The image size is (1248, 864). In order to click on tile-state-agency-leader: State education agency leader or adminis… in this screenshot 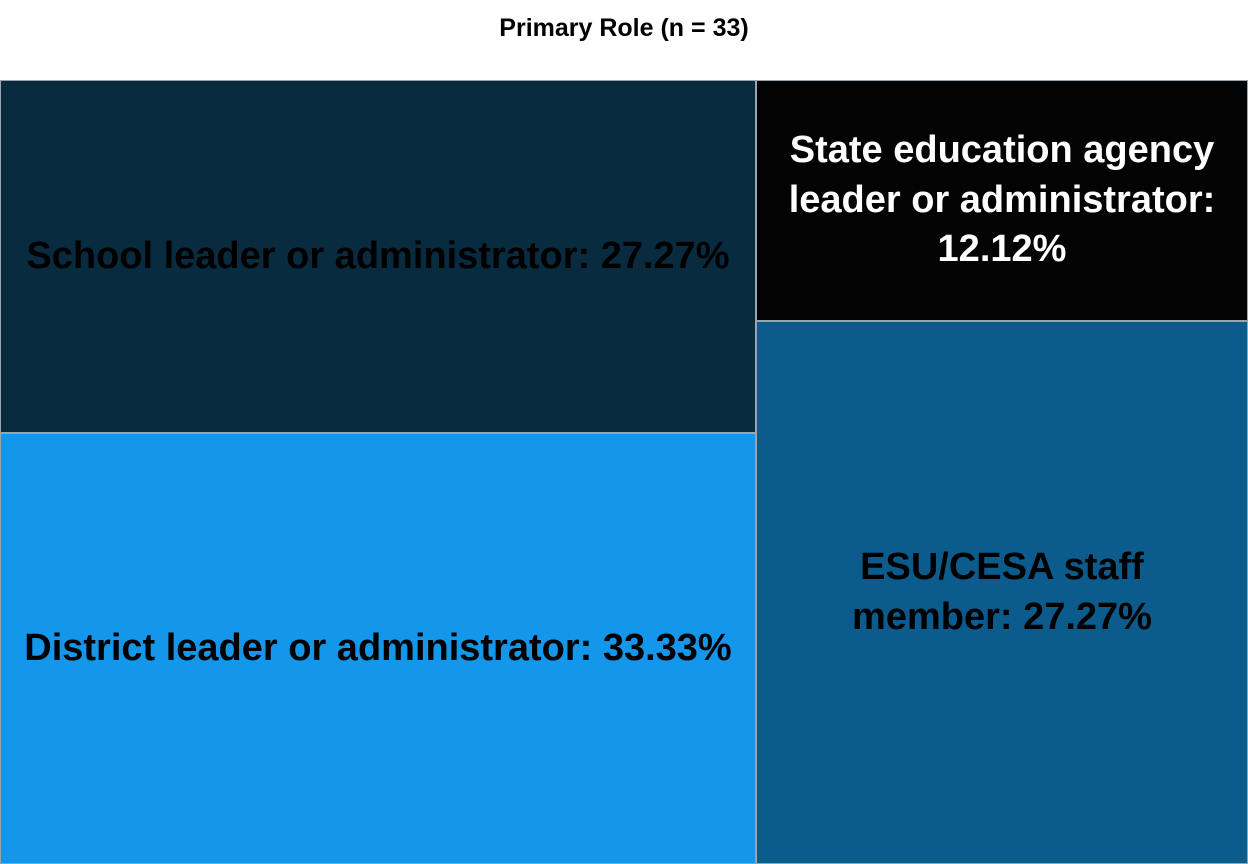, I will do `click(1002, 200)`.